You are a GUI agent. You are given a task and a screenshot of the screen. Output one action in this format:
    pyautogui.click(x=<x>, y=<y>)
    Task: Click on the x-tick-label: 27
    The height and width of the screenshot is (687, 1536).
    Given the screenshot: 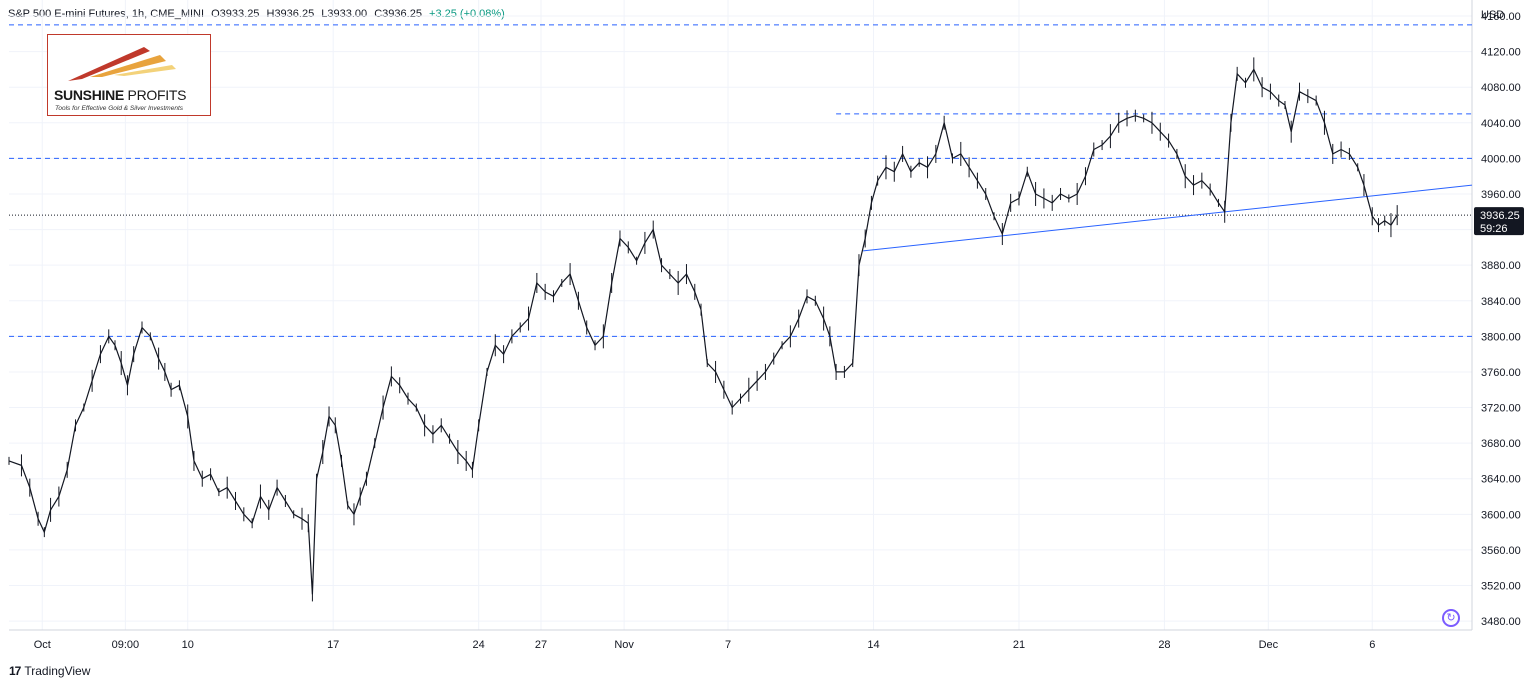 What is the action you would take?
    pyautogui.click(x=541, y=645)
    